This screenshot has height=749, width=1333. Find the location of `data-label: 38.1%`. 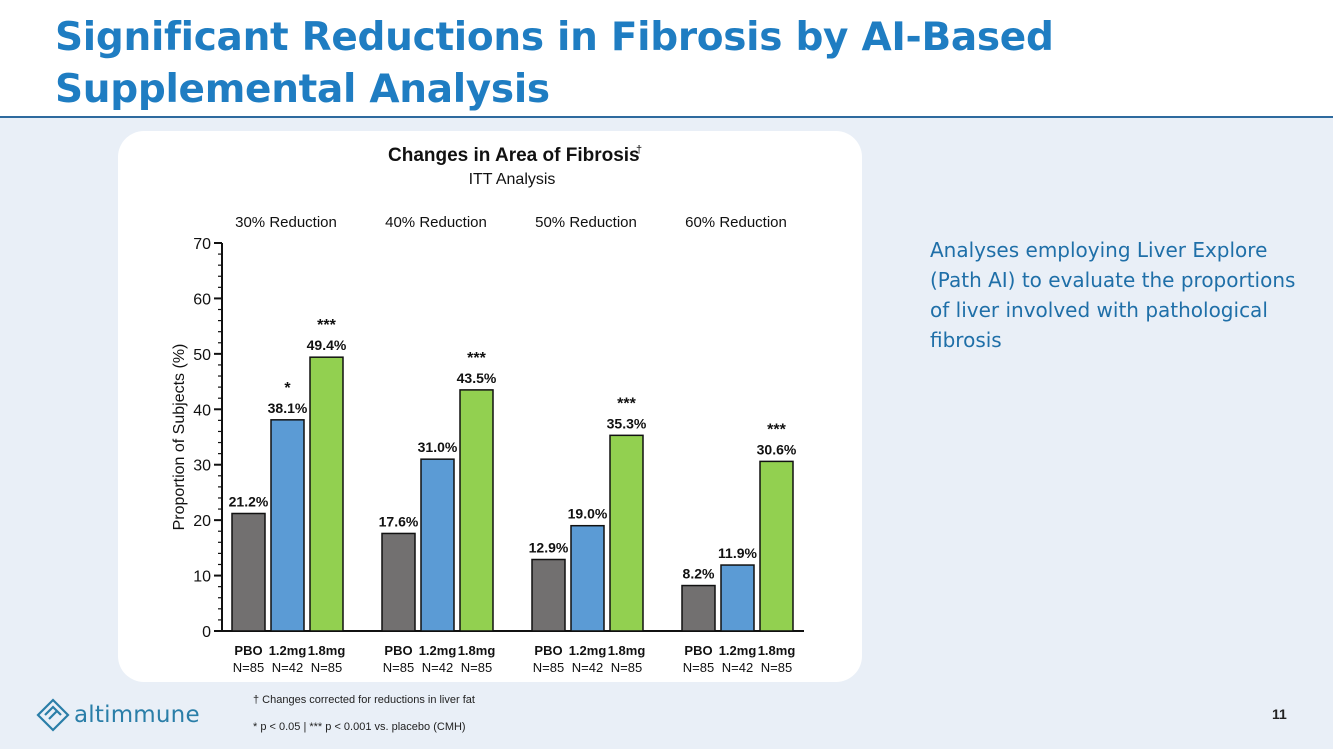

data-label: 38.1% is located at coordinates (288, 408).